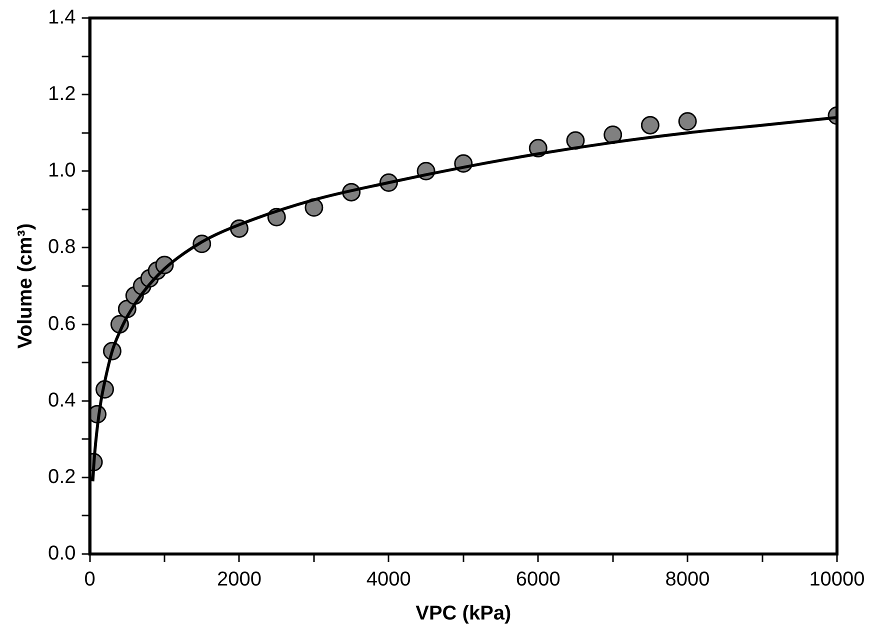  I want to click on y-axis-title: Volume (cm³), so click(25, 286).